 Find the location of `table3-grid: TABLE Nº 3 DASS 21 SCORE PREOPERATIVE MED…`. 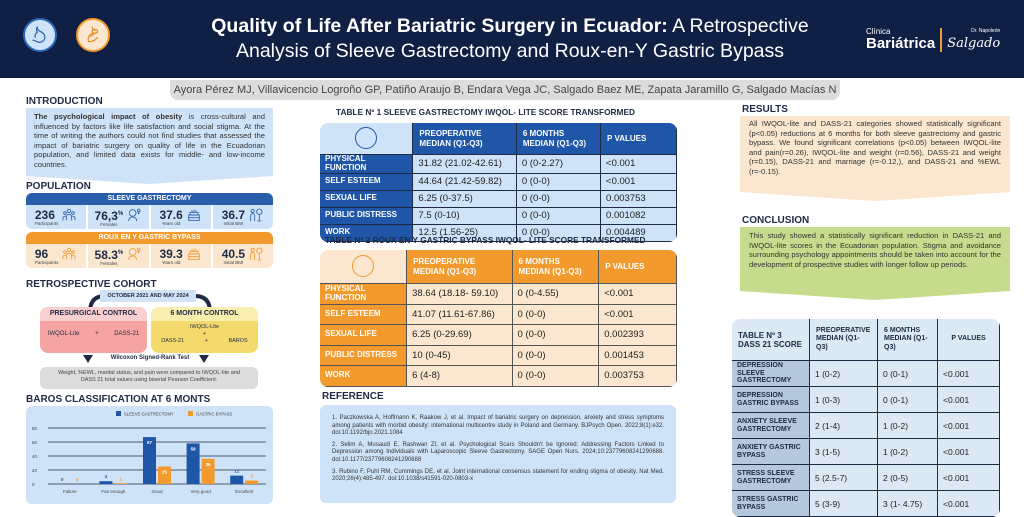

table3-grid: TABLE Nº 3 DASS 21 SCORE PREOPERATIVE MED… is located at coordinates (866, 418).